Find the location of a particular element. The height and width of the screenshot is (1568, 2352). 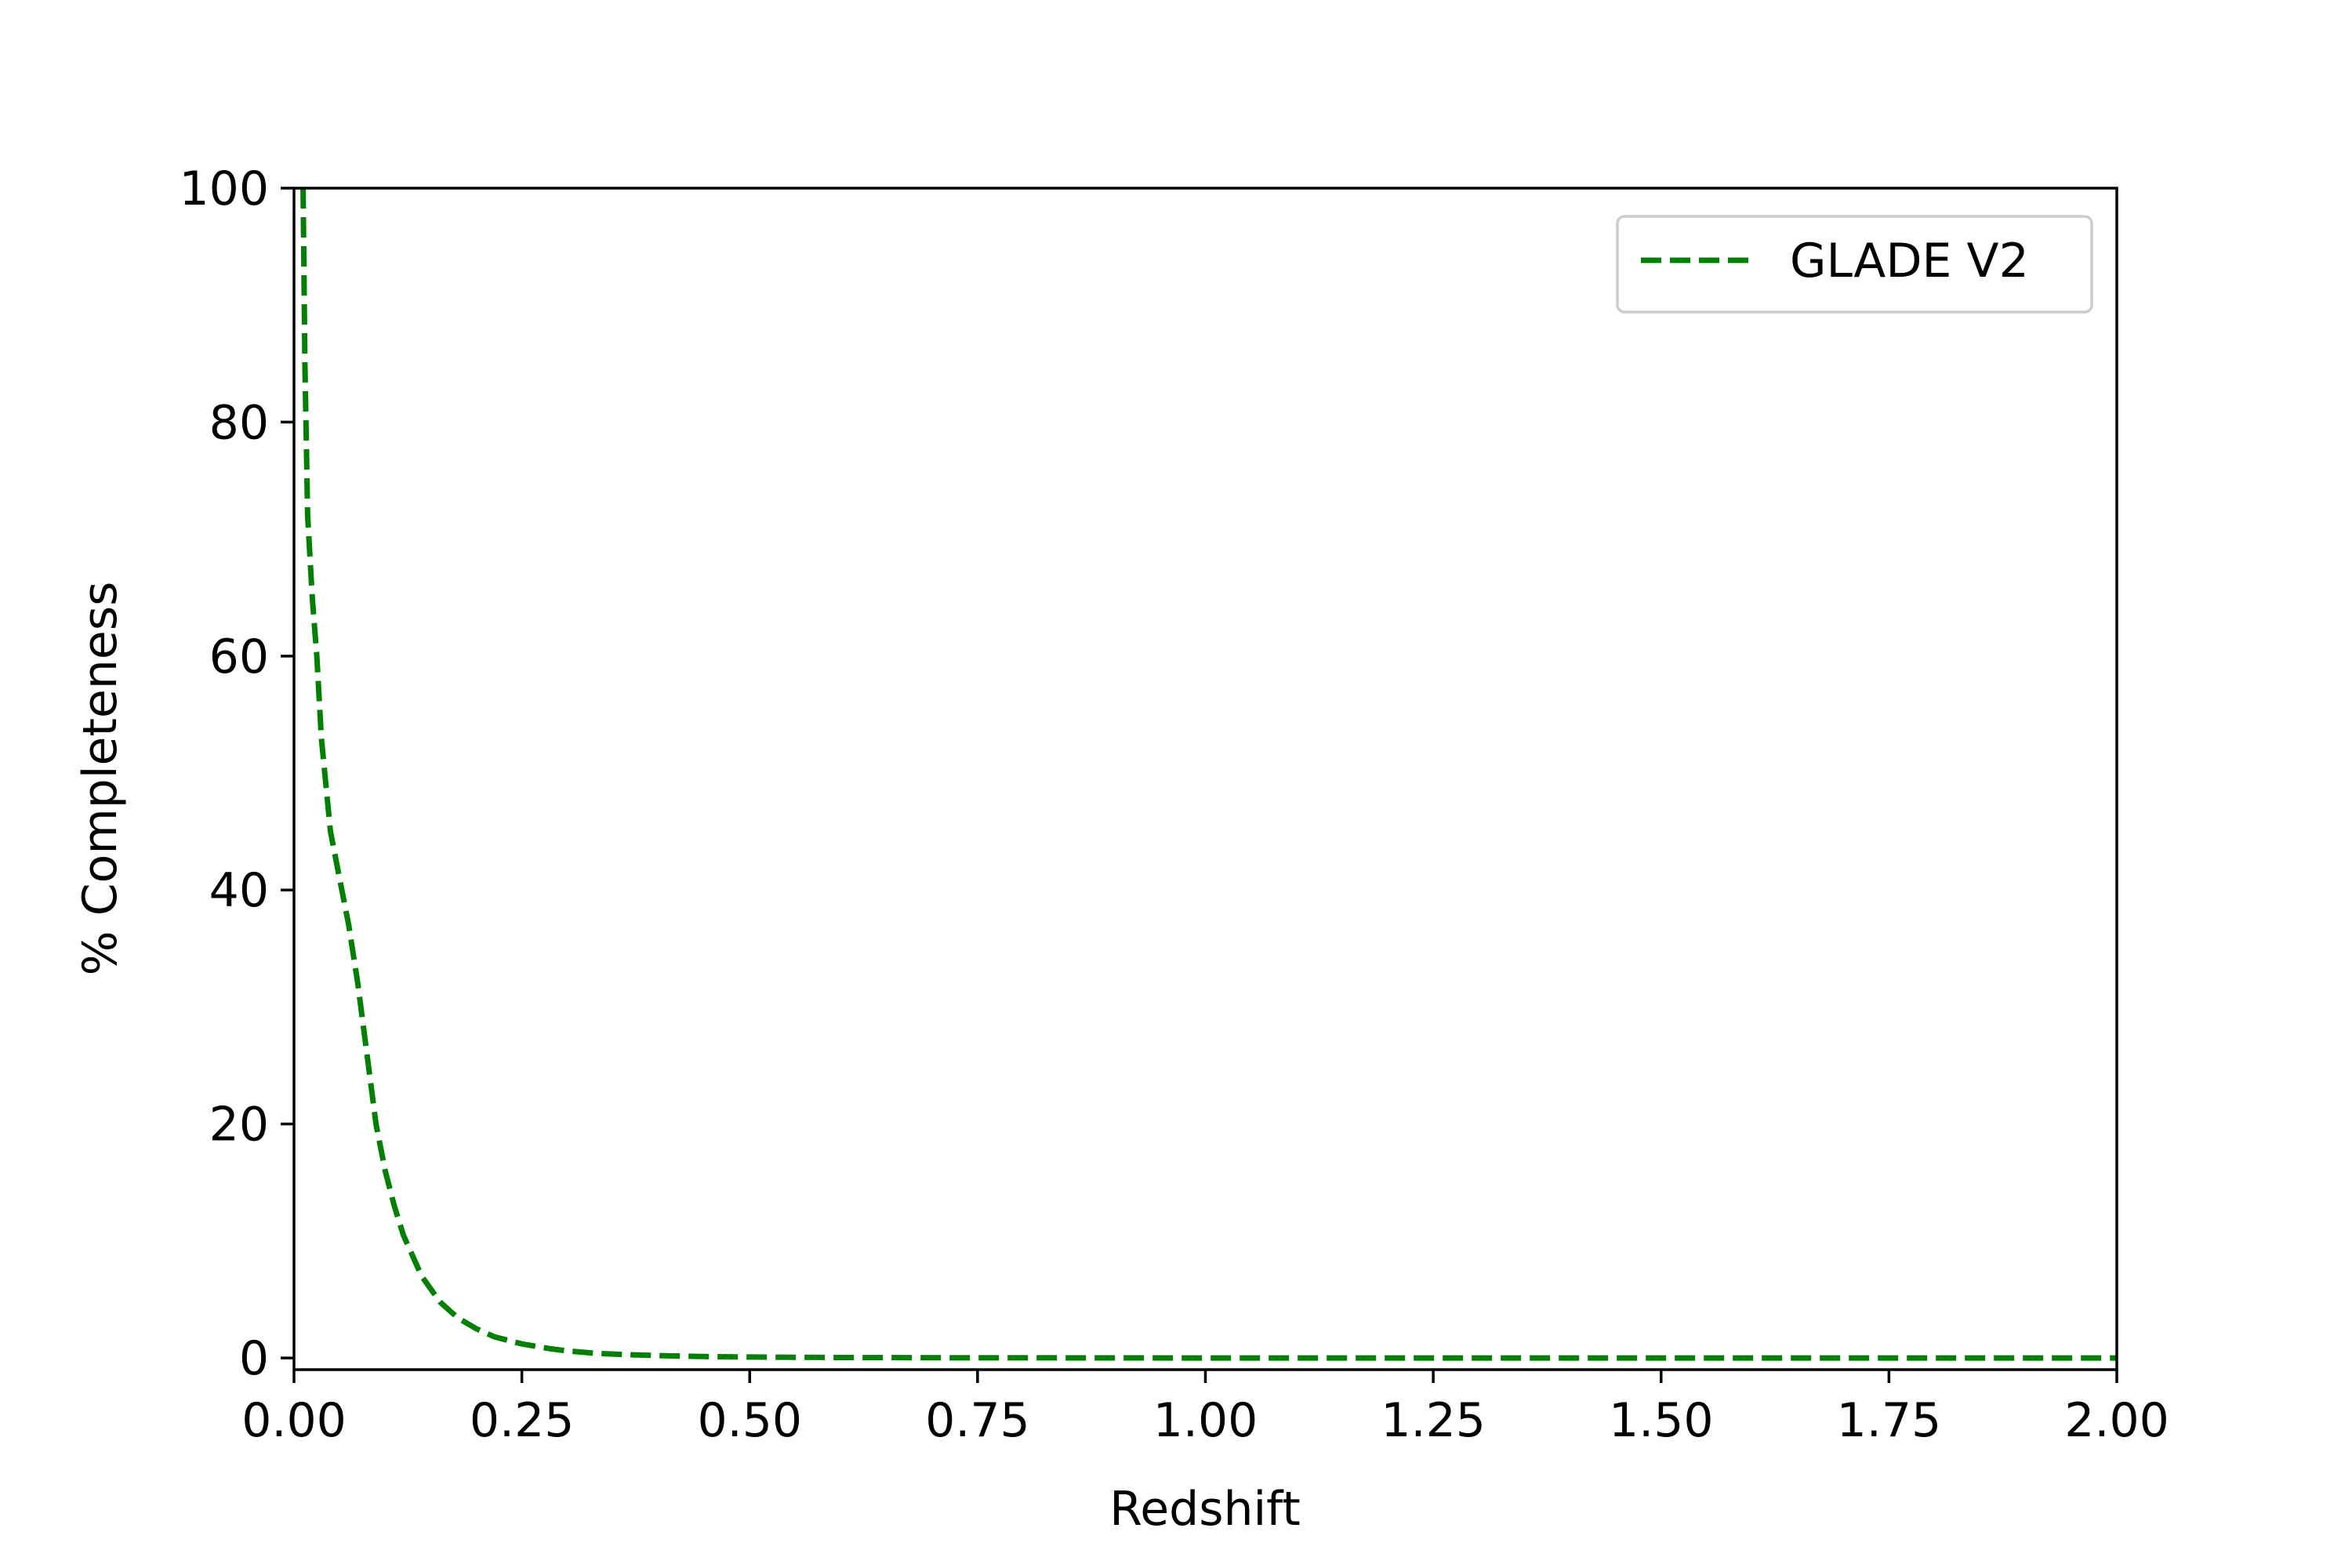

x-tick-label: 0.25 is located at coordinates (522, 1420).